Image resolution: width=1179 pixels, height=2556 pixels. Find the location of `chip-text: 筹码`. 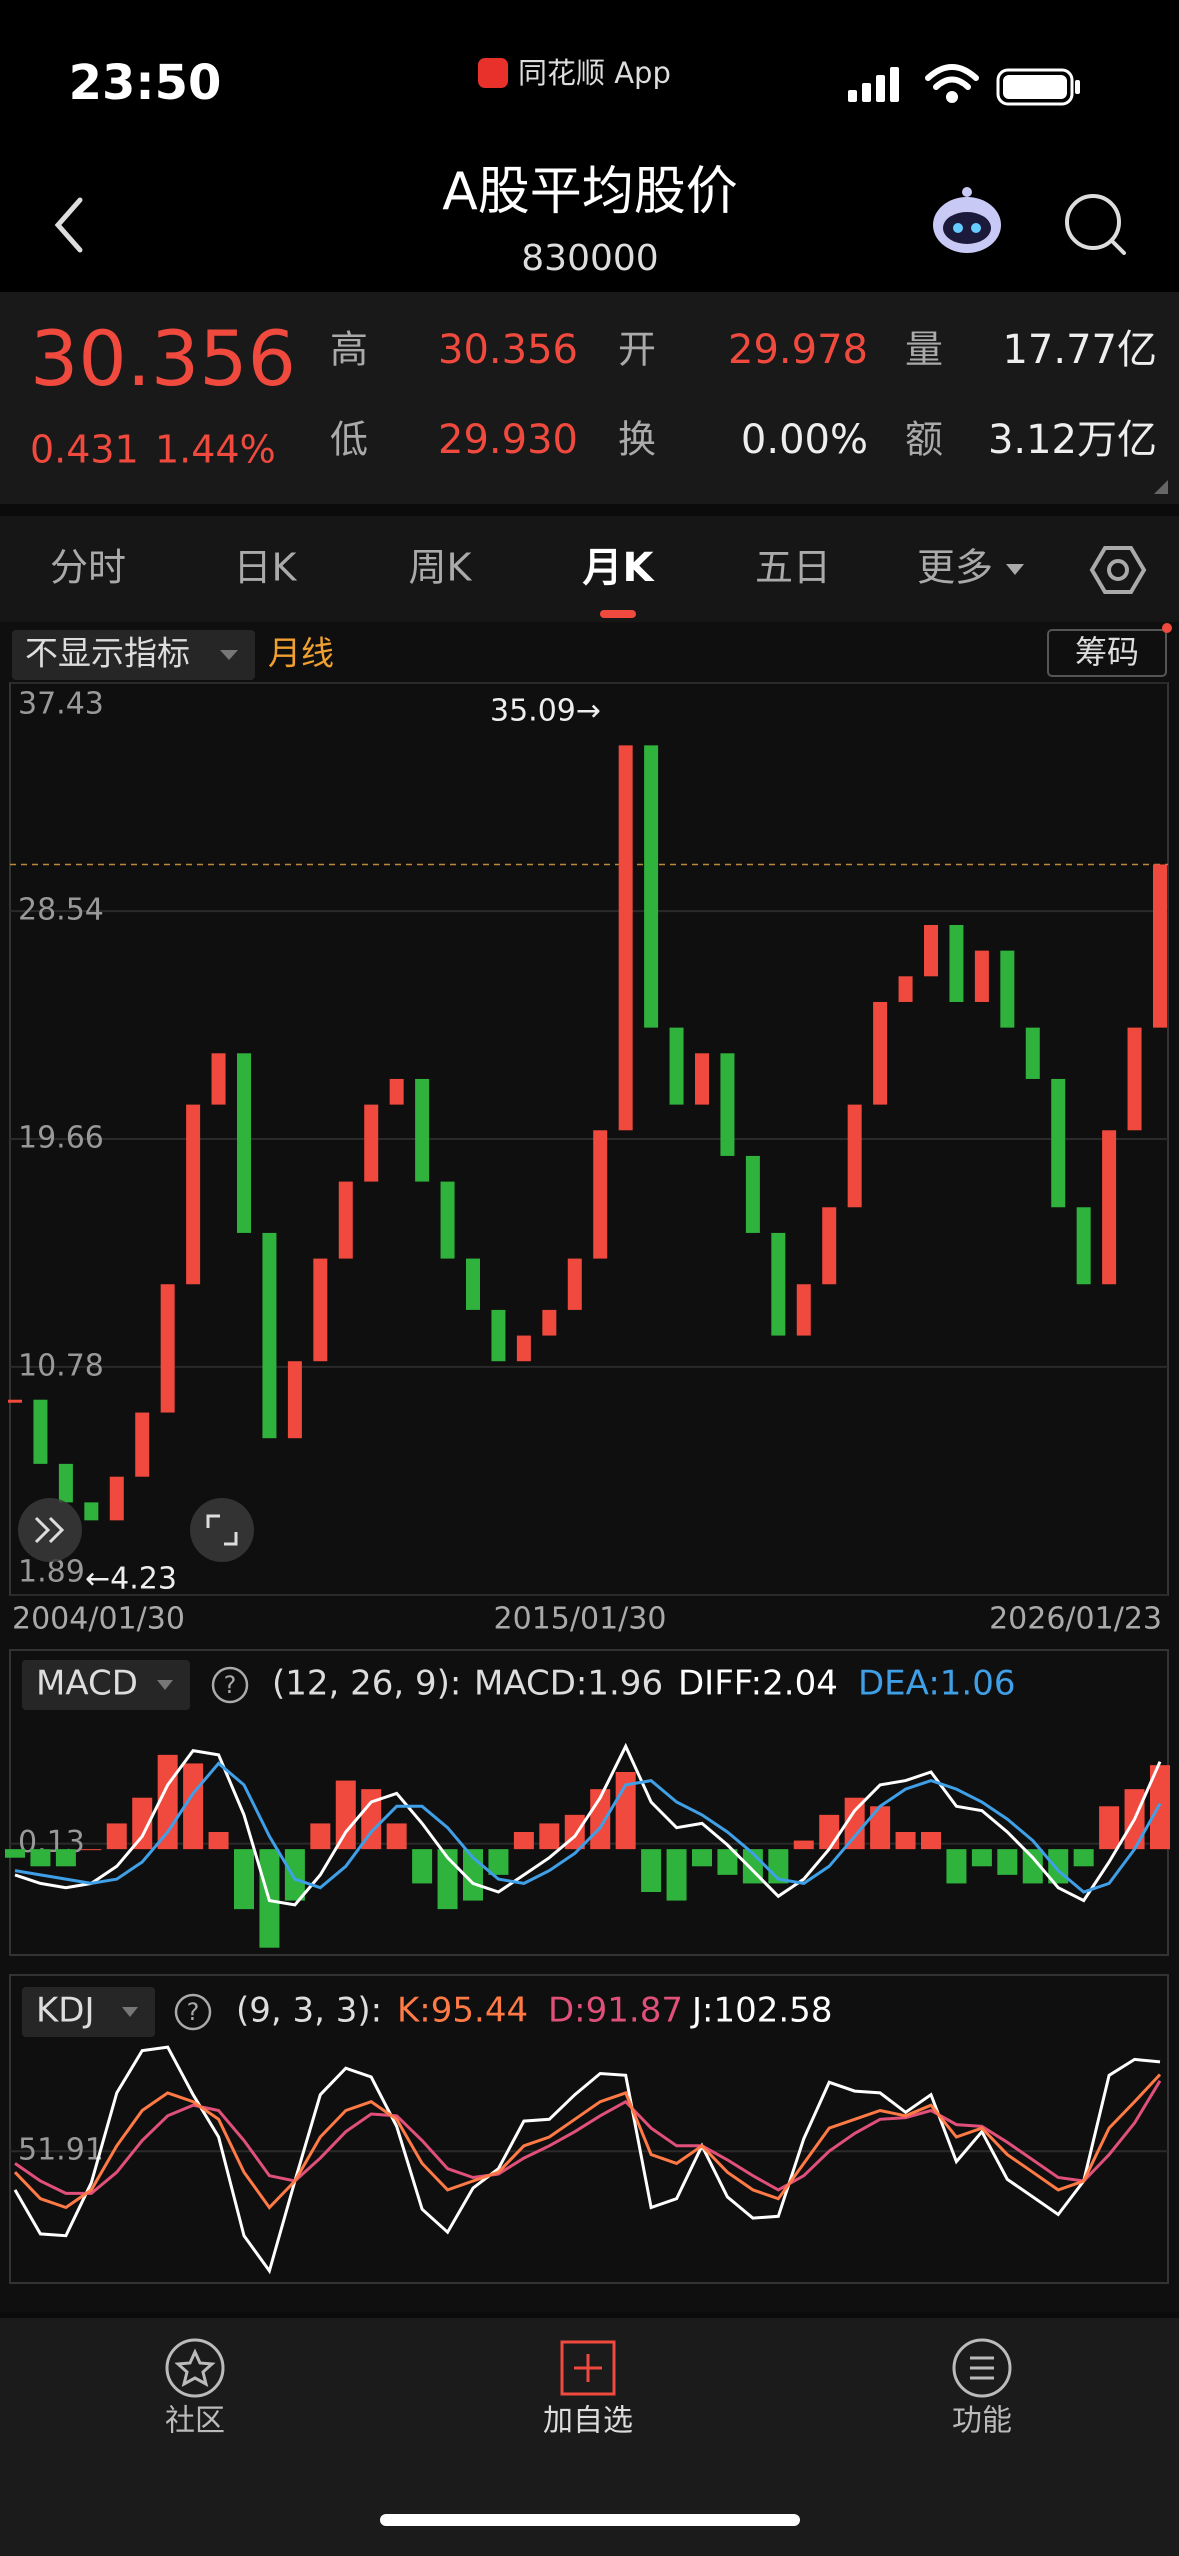

chip-text: 筹码 is located at coordinates (1107, 652).